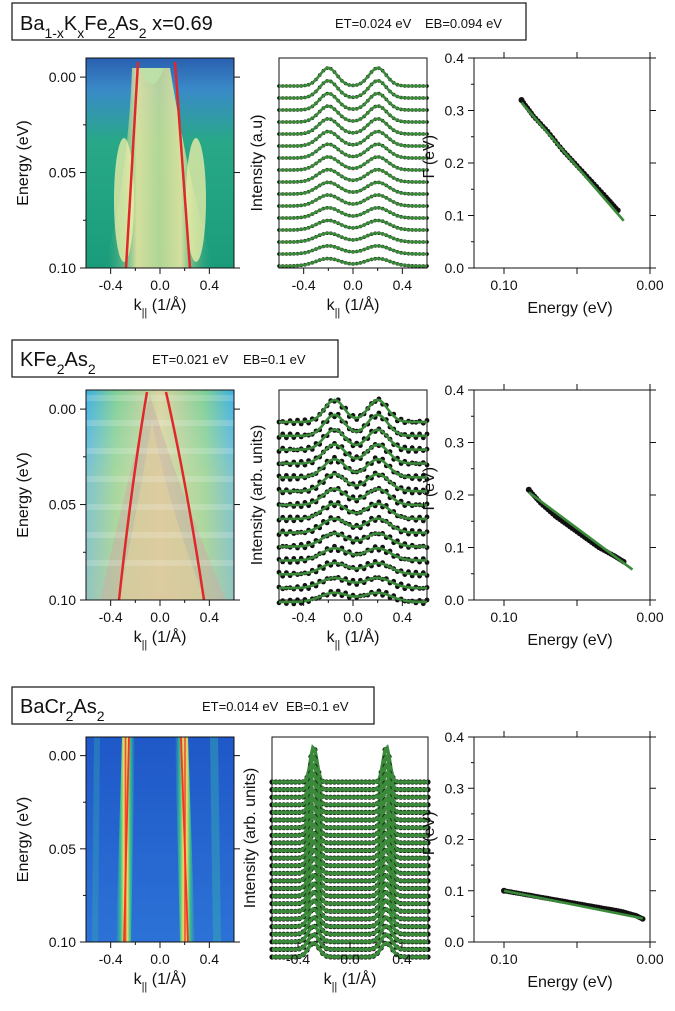 This screenshot has width=675, height=1011. What do you see at coordinates (62, 710) in the screenshot?
I see `row3-compound: BaCr2As2` at bounding box center [62, 710].